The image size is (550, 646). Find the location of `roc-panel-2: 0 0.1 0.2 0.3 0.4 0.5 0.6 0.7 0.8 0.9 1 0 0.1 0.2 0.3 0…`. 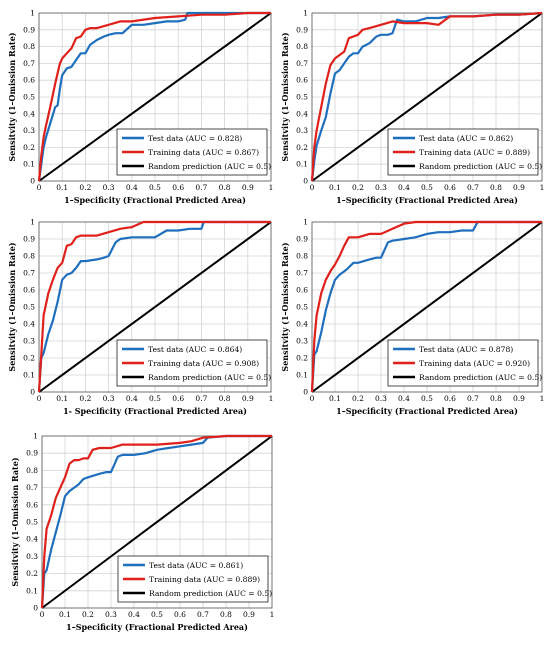

roc-panel-2: 0 0.1 0.2 0.3 0.4 0.5 0.6 0.7 0.8 0.9 1 0 0.1 0.2 0.3 0… is located at coordinates (412, 107).